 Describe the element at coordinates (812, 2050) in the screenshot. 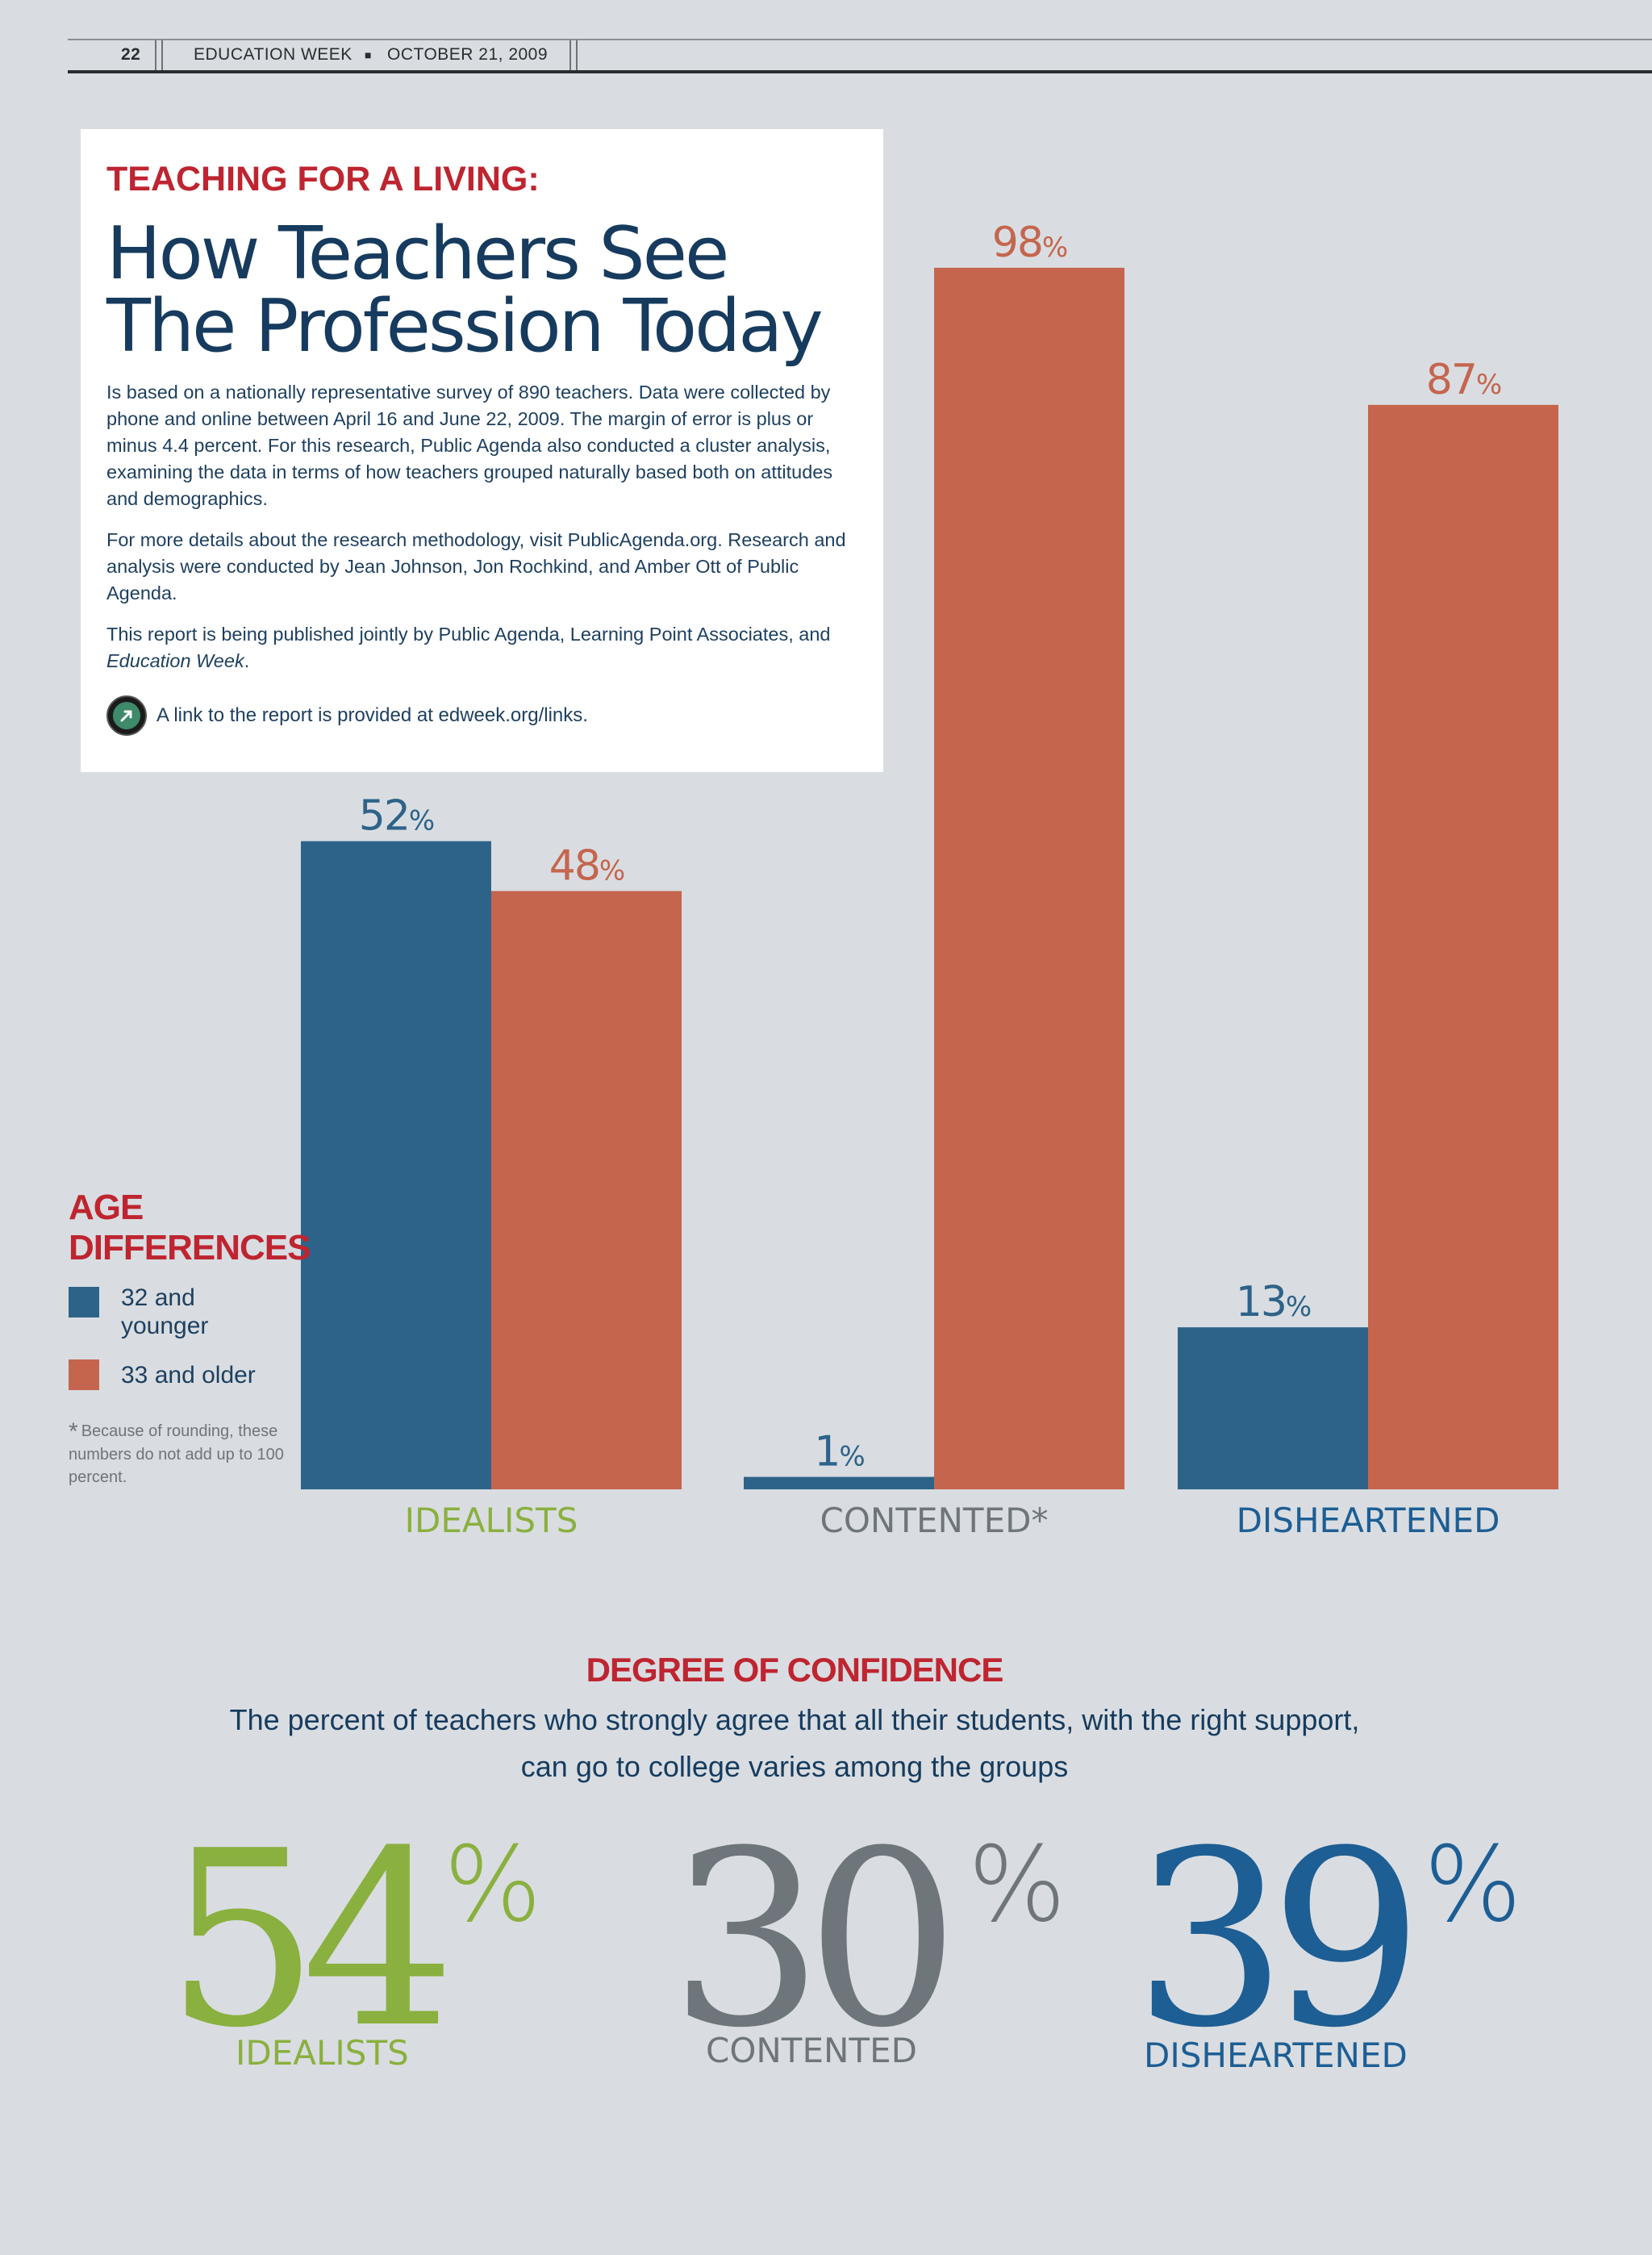

I see `stat-label-contented: CONTENTED` at that location.